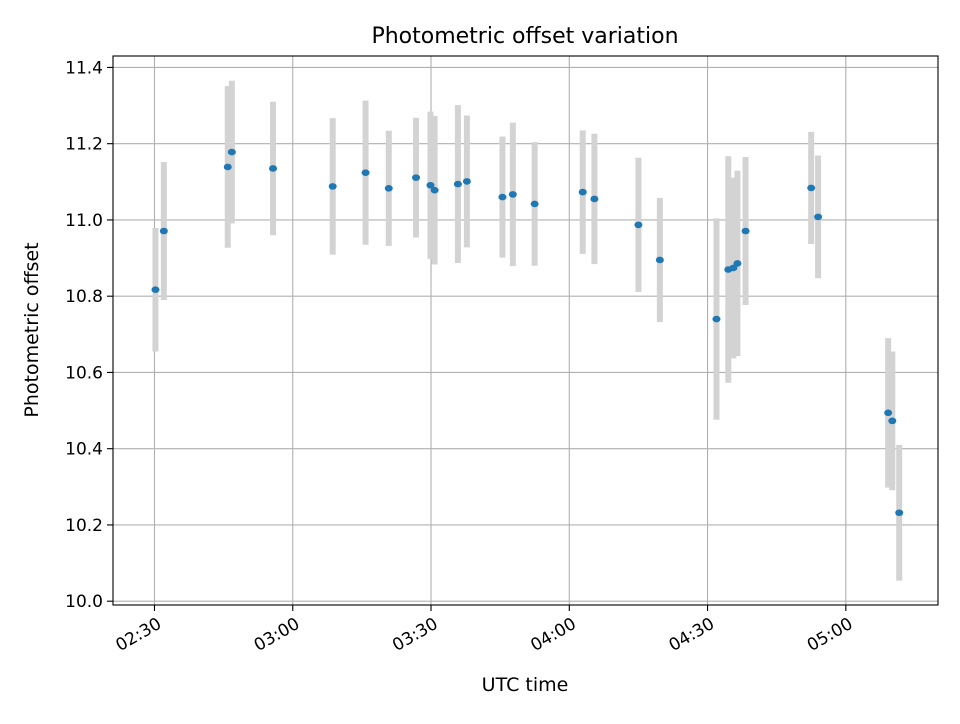  I want to click on x-axis-label: UTC time, so click(525, 685).